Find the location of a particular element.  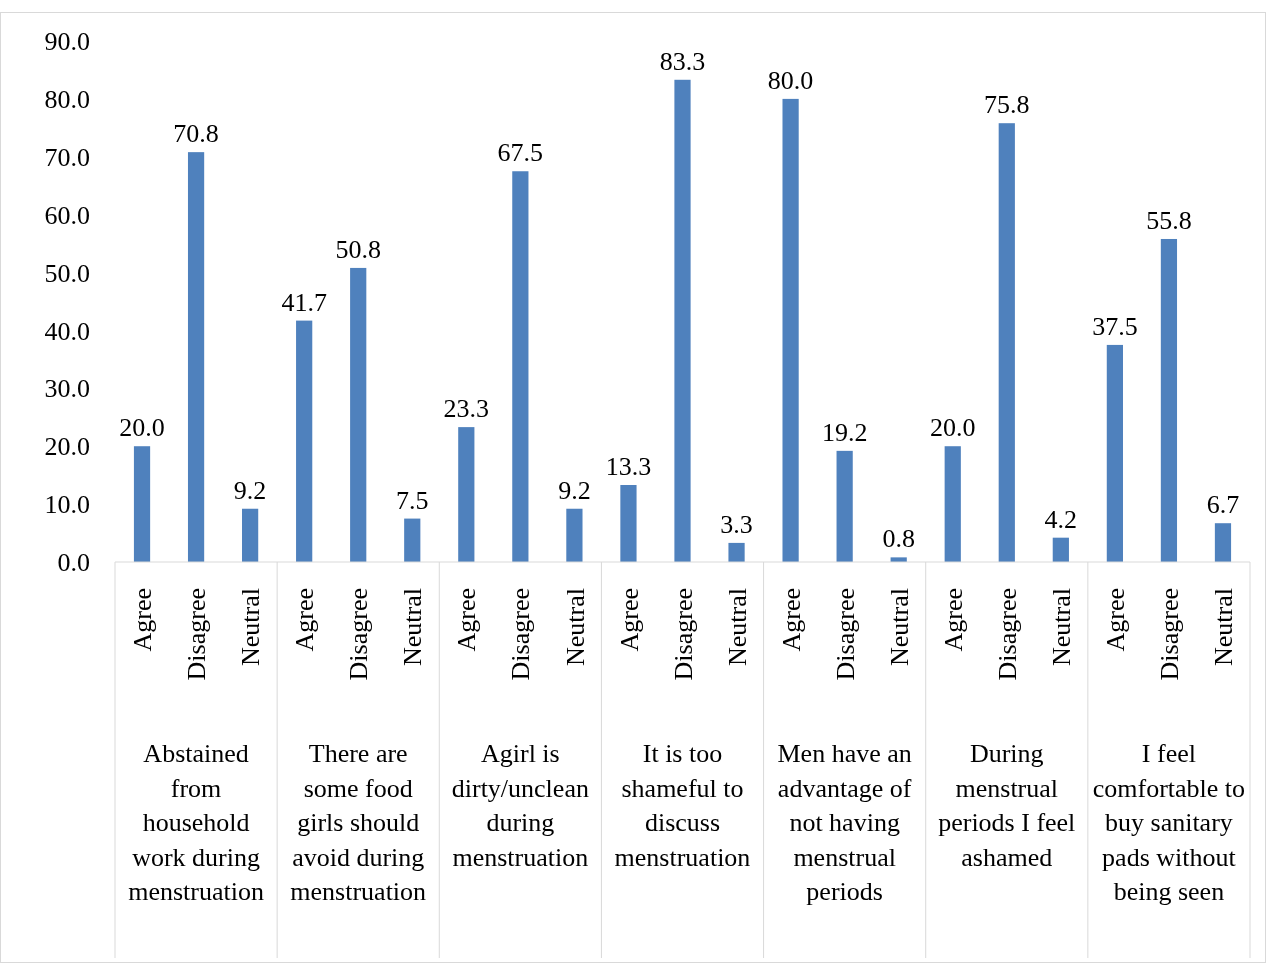

y-tick-label: 40.0 is located at coordinates (67, 331).